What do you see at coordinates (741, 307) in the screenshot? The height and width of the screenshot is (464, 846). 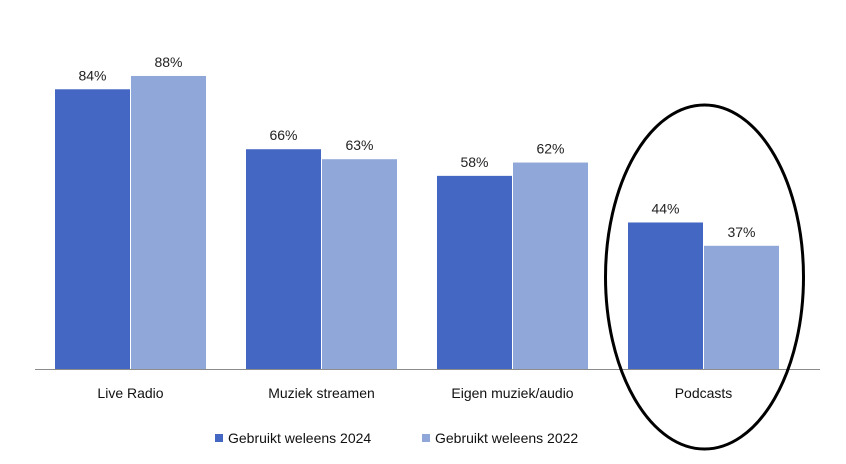 I see `bar-podcasts-gebruikt-weleens-2022` at bounding box center [741, 307].